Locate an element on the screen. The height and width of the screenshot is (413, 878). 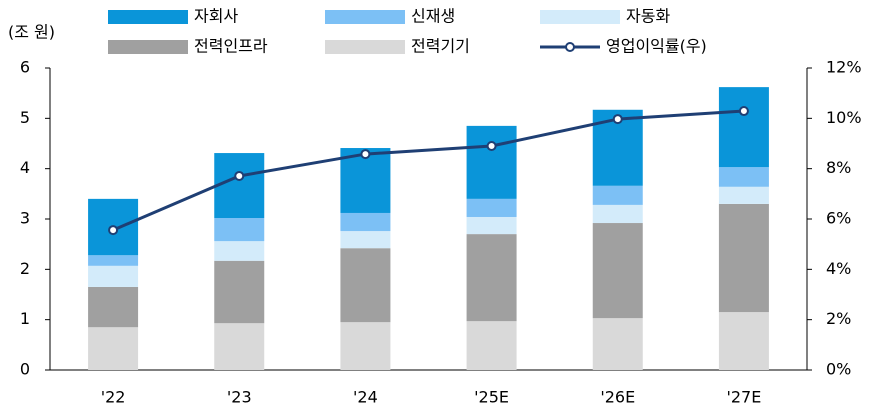
y-tick-label: 4 is located at coordinates (25, 167).